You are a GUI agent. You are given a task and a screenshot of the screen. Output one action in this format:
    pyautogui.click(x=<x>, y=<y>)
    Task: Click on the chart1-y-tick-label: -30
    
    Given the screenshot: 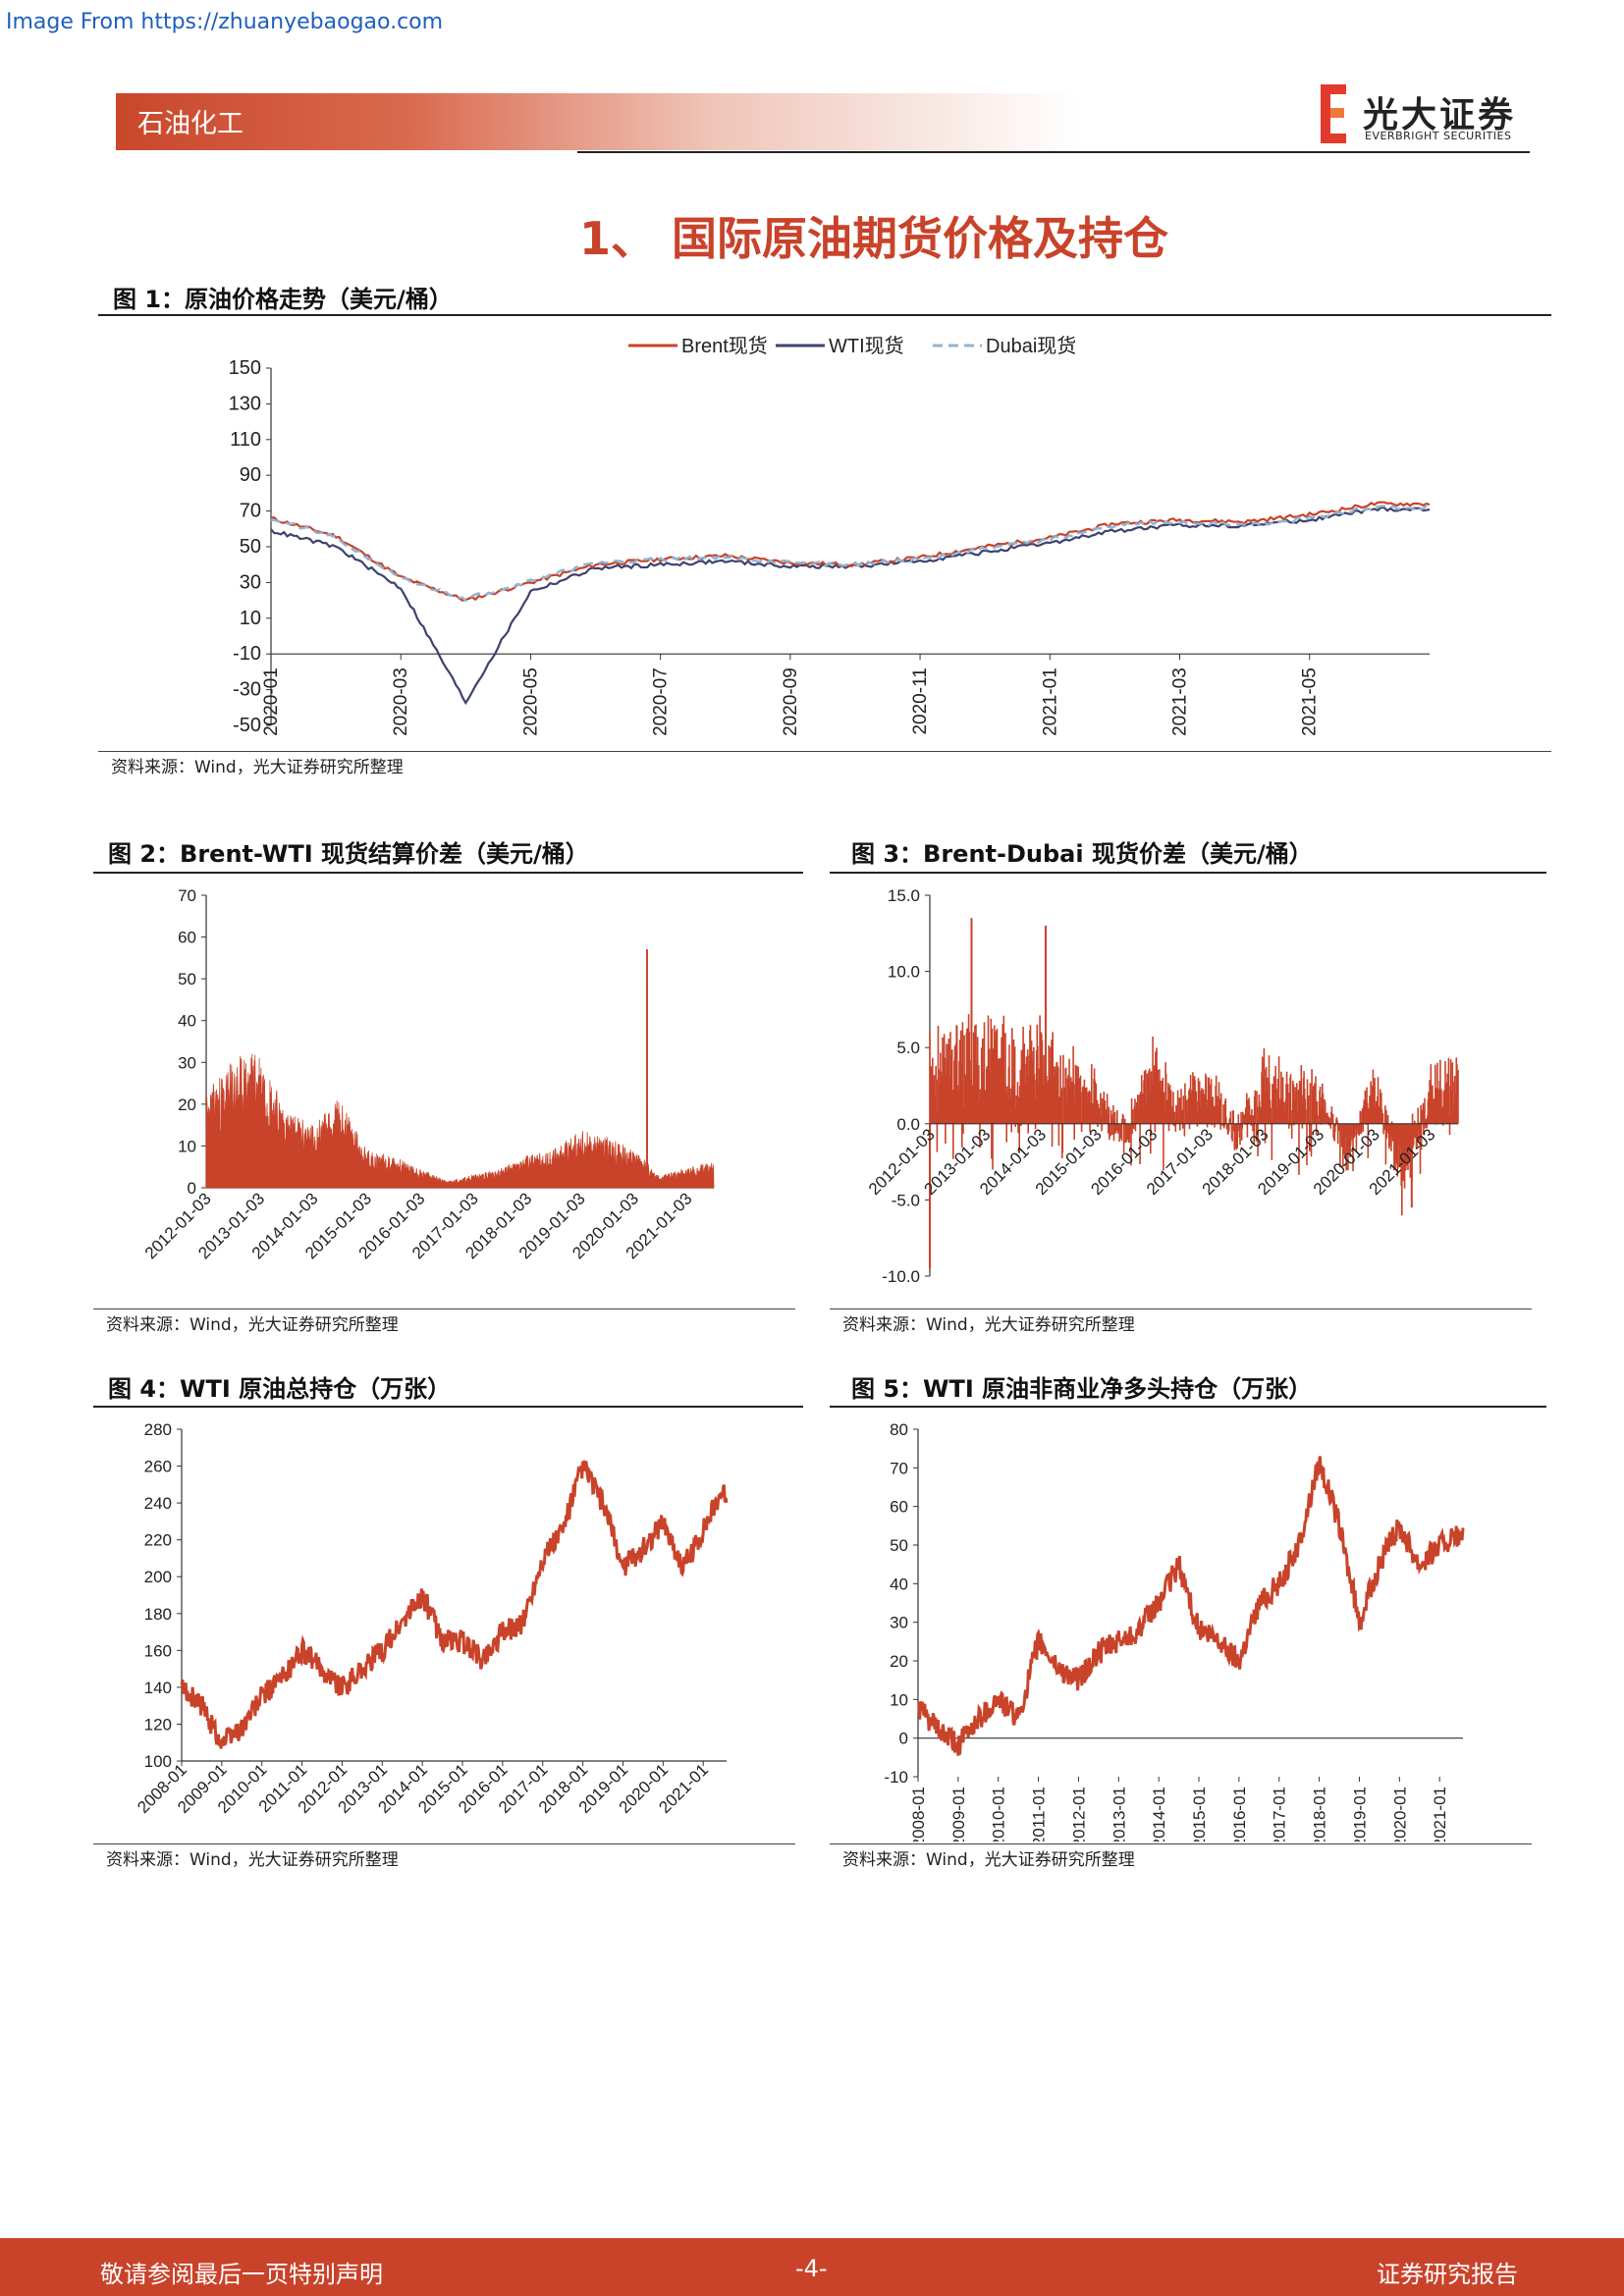 What is the action you would take?
    pyautogui.click(x=247, y=690)
    